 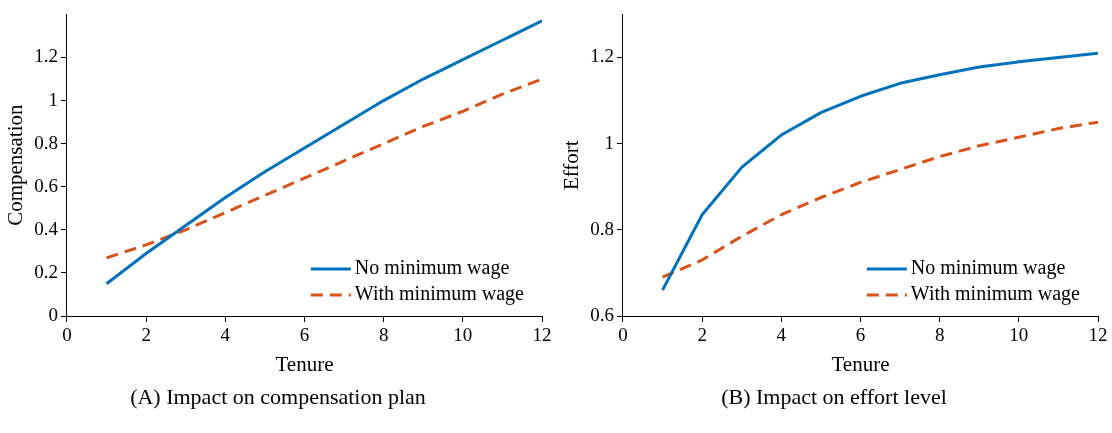 I want to click on y-axis-title: Compensation, so click(x=15, y=165).